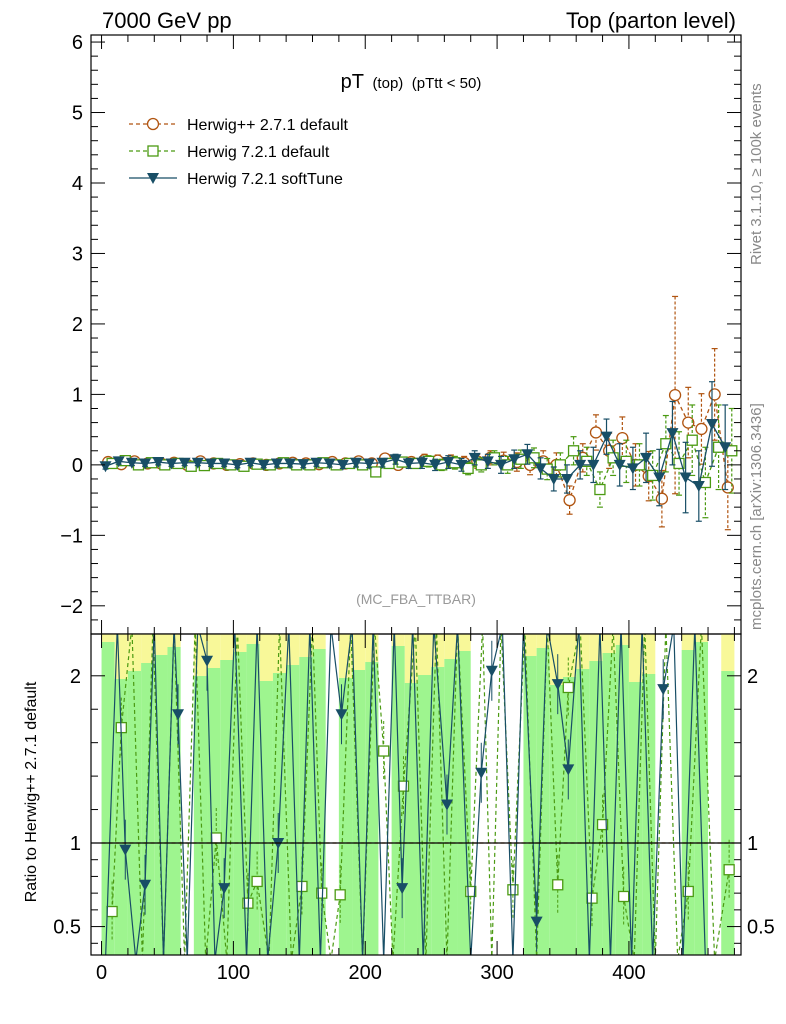 Image resolution: width=786 pixels, height=1024 pixels. I want to click on plot-title-sub2: (pTtt < 50), so click(447, 83).